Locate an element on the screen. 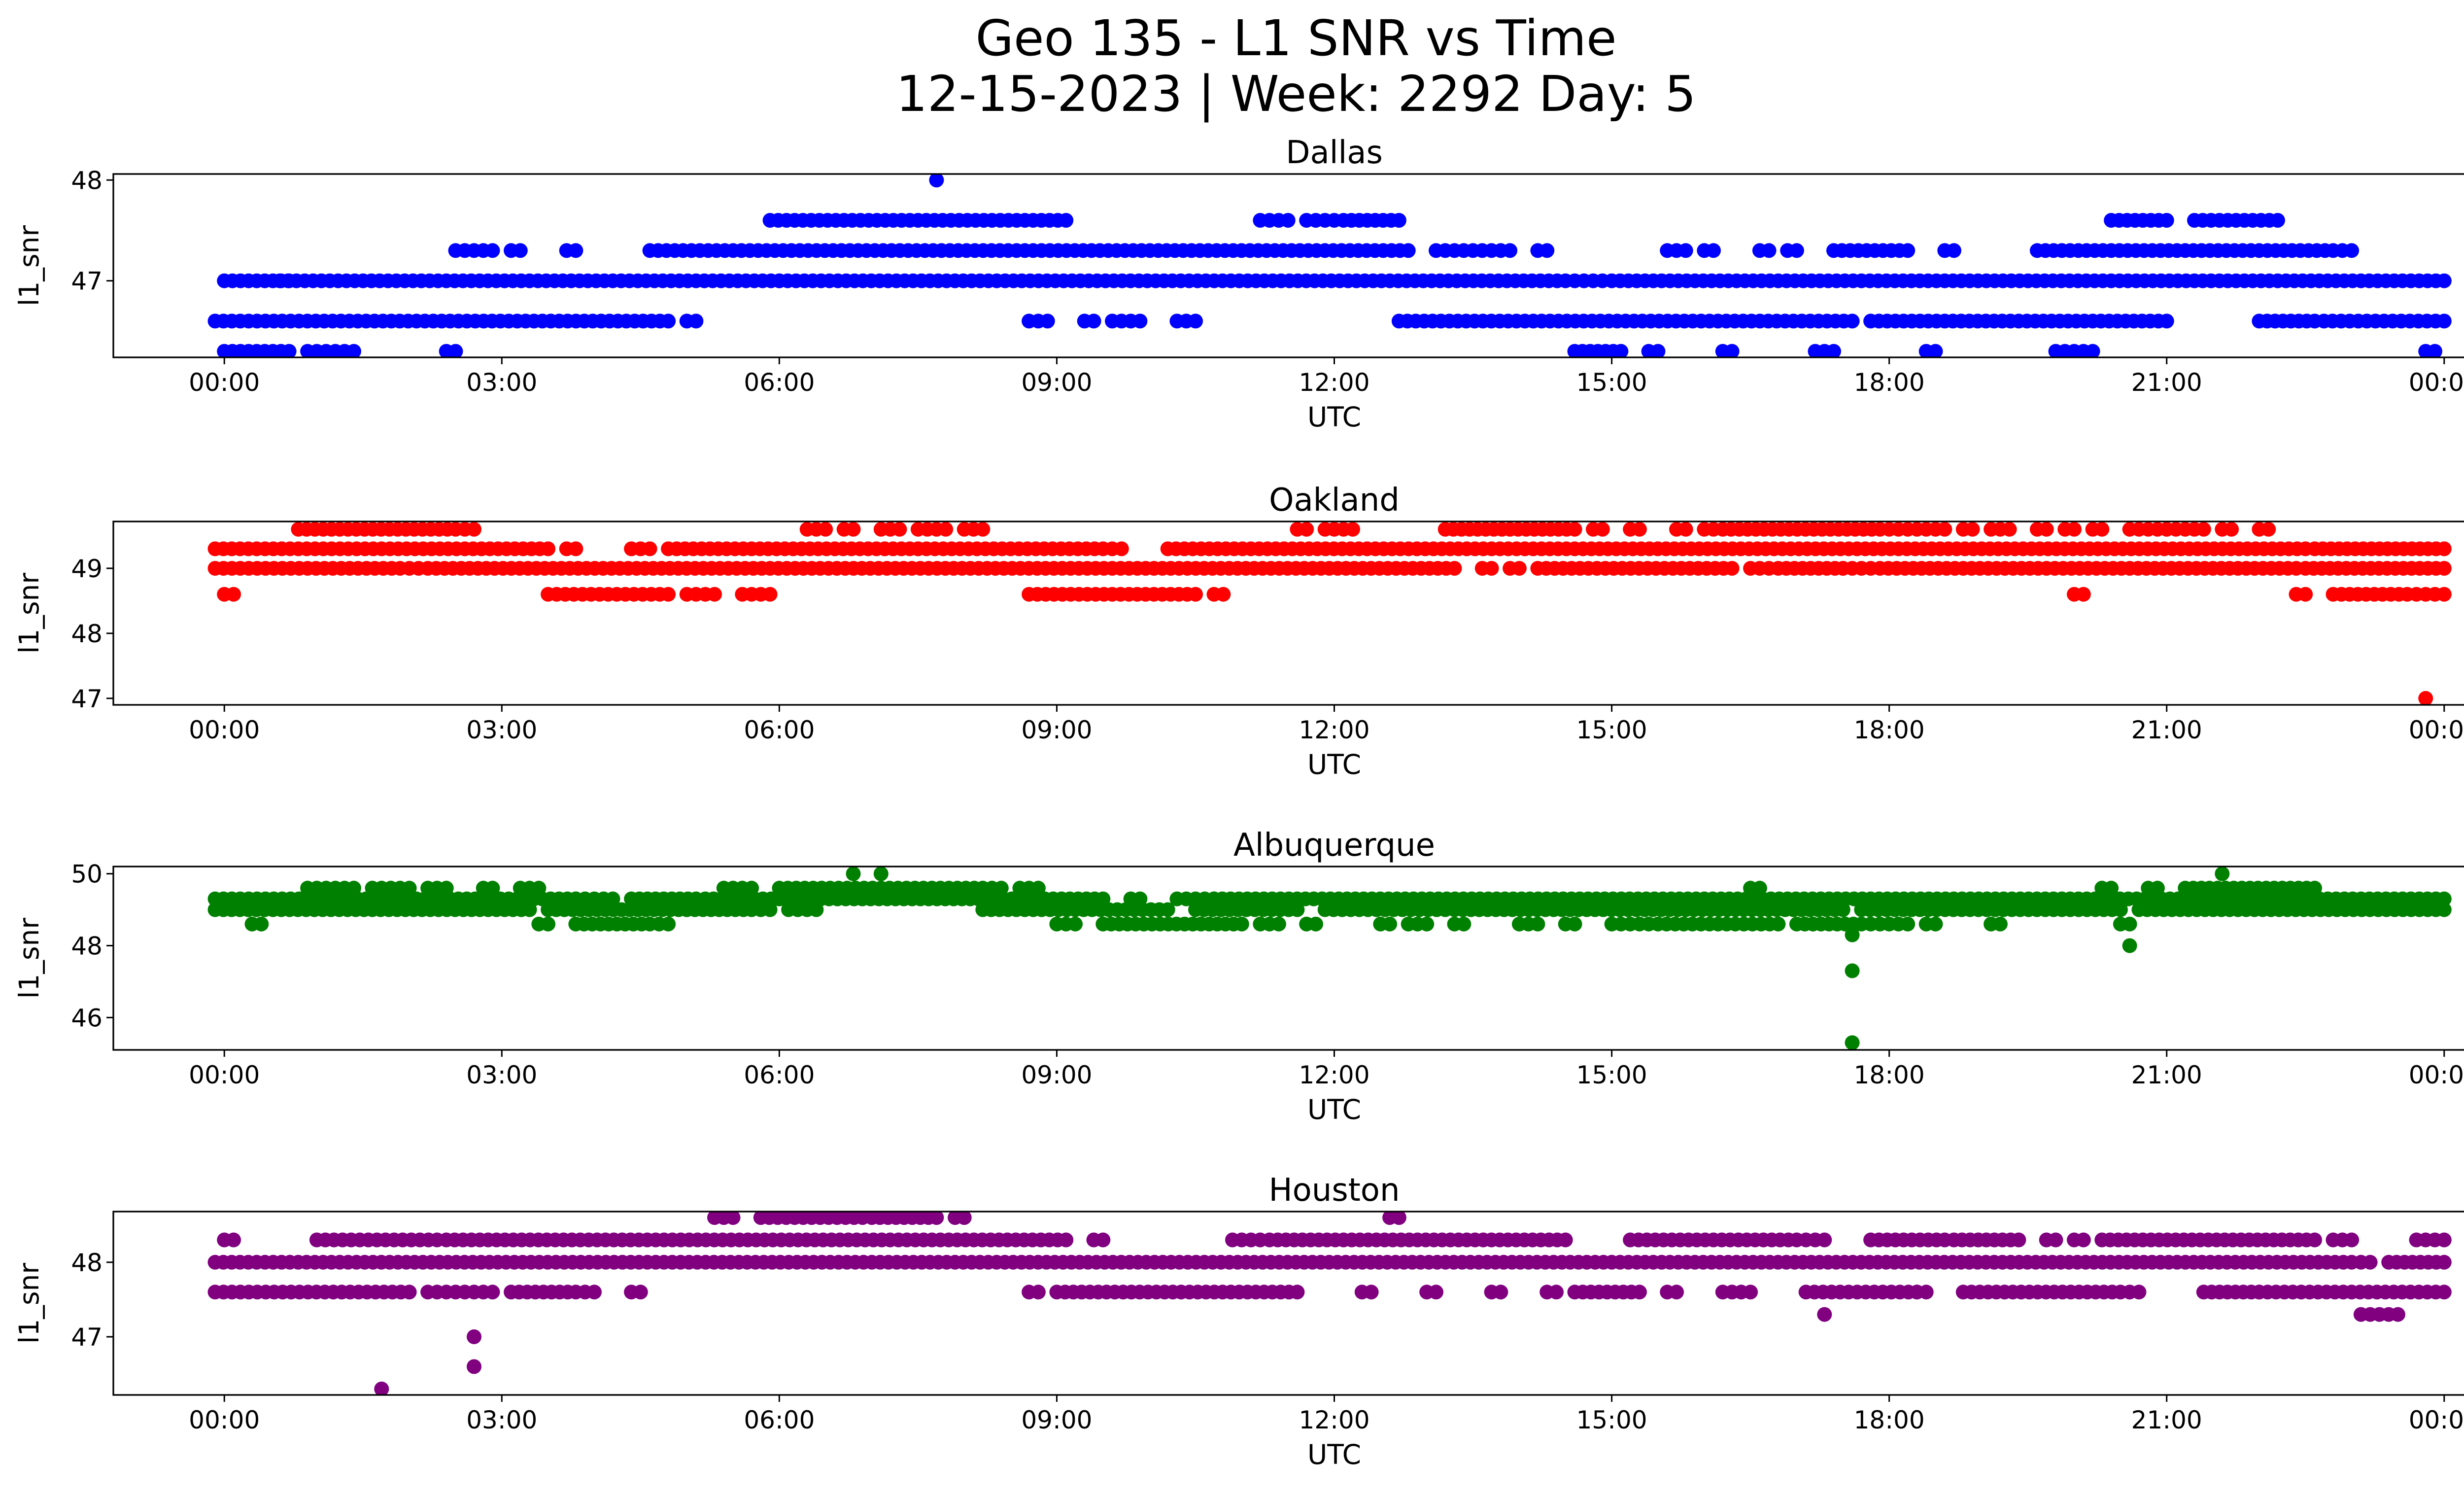  x-tick-label: 09:00 is located at coordinates (1056, 382).